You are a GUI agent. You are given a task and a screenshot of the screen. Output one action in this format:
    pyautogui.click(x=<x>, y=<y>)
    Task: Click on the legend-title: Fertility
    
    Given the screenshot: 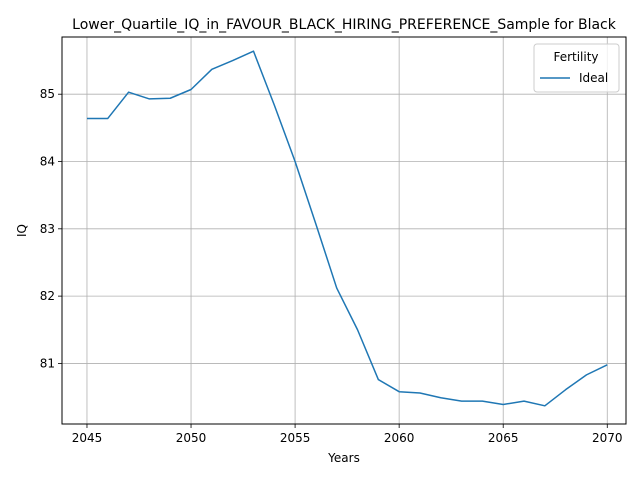 What is the action you would take?
    pyautogui.click(x=575, y=57)
    